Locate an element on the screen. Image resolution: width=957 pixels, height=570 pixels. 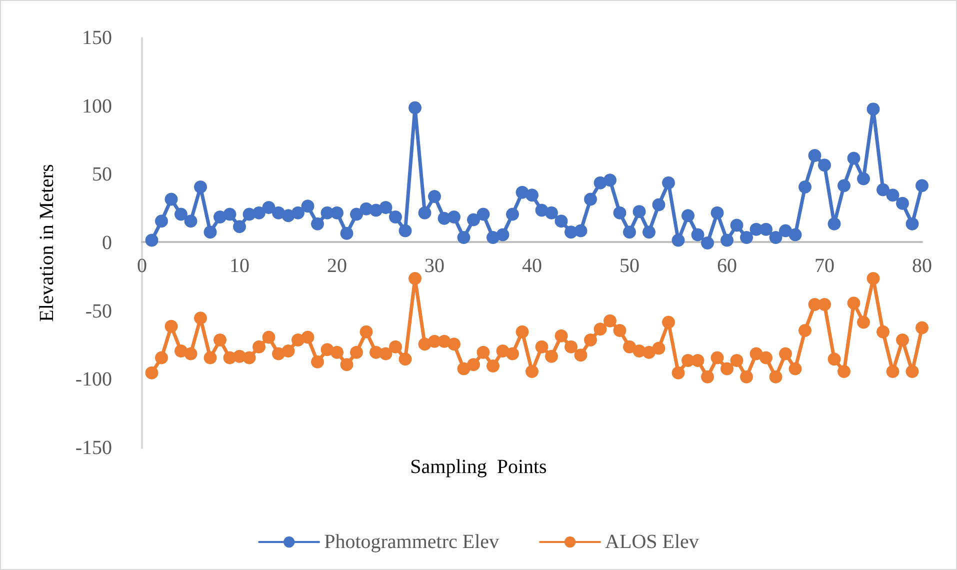
x-tick-label: 60 is located at coordinates (727, 266).